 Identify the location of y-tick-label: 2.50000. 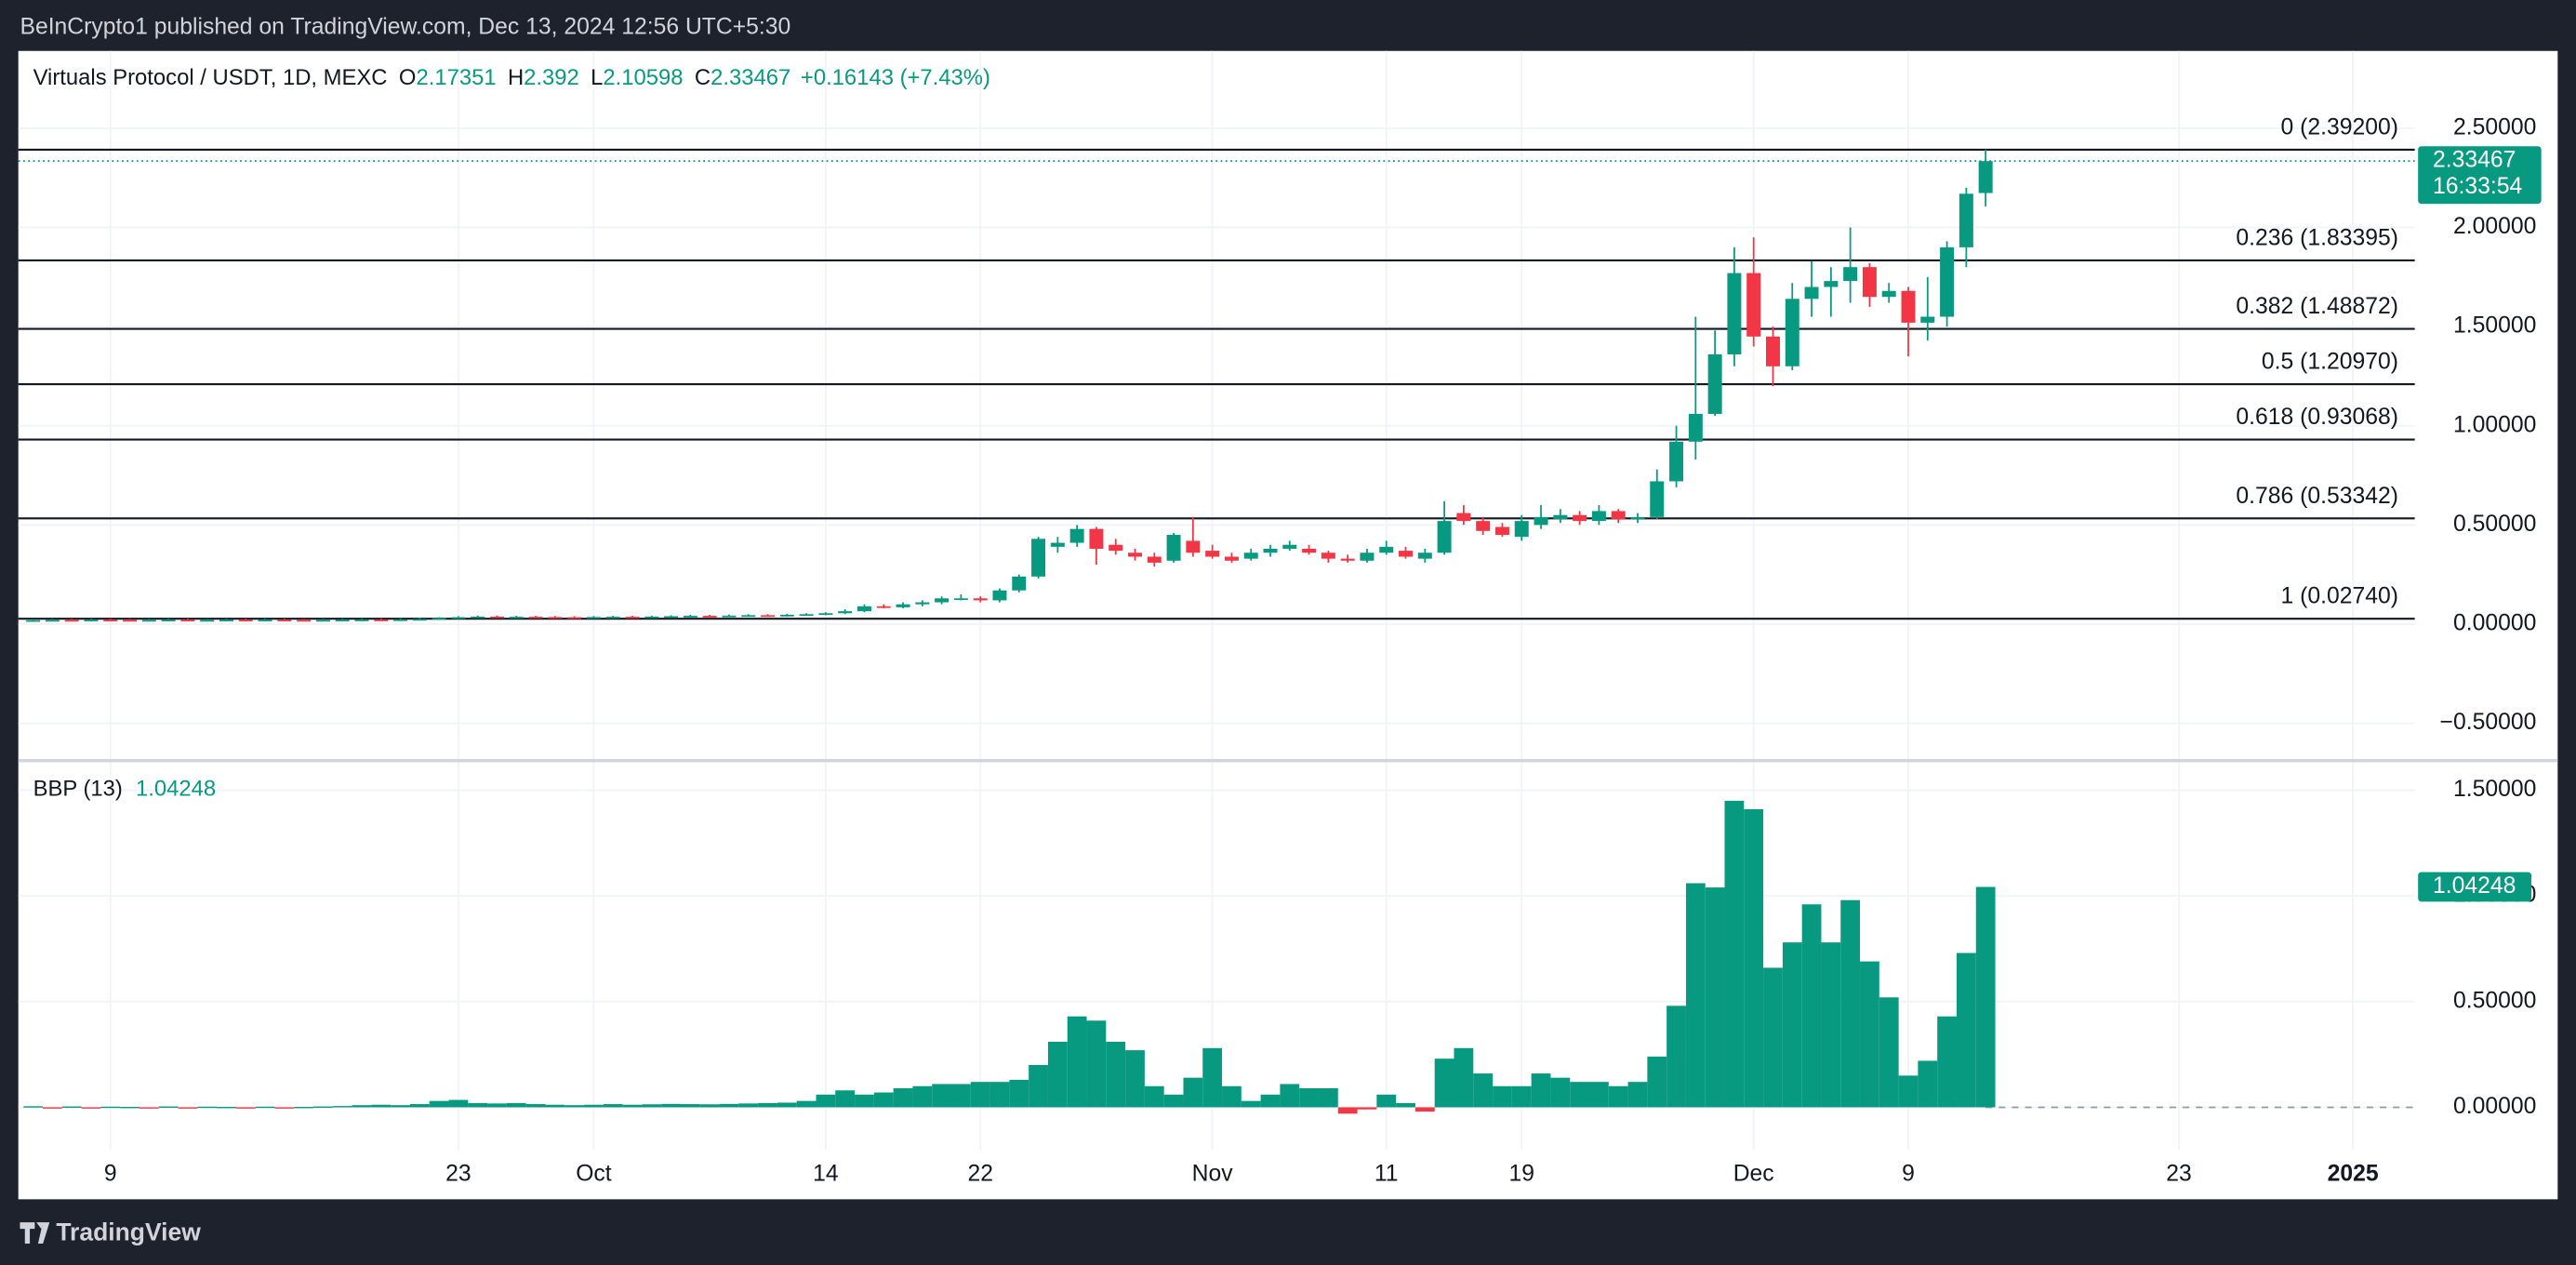
(2494, 127).